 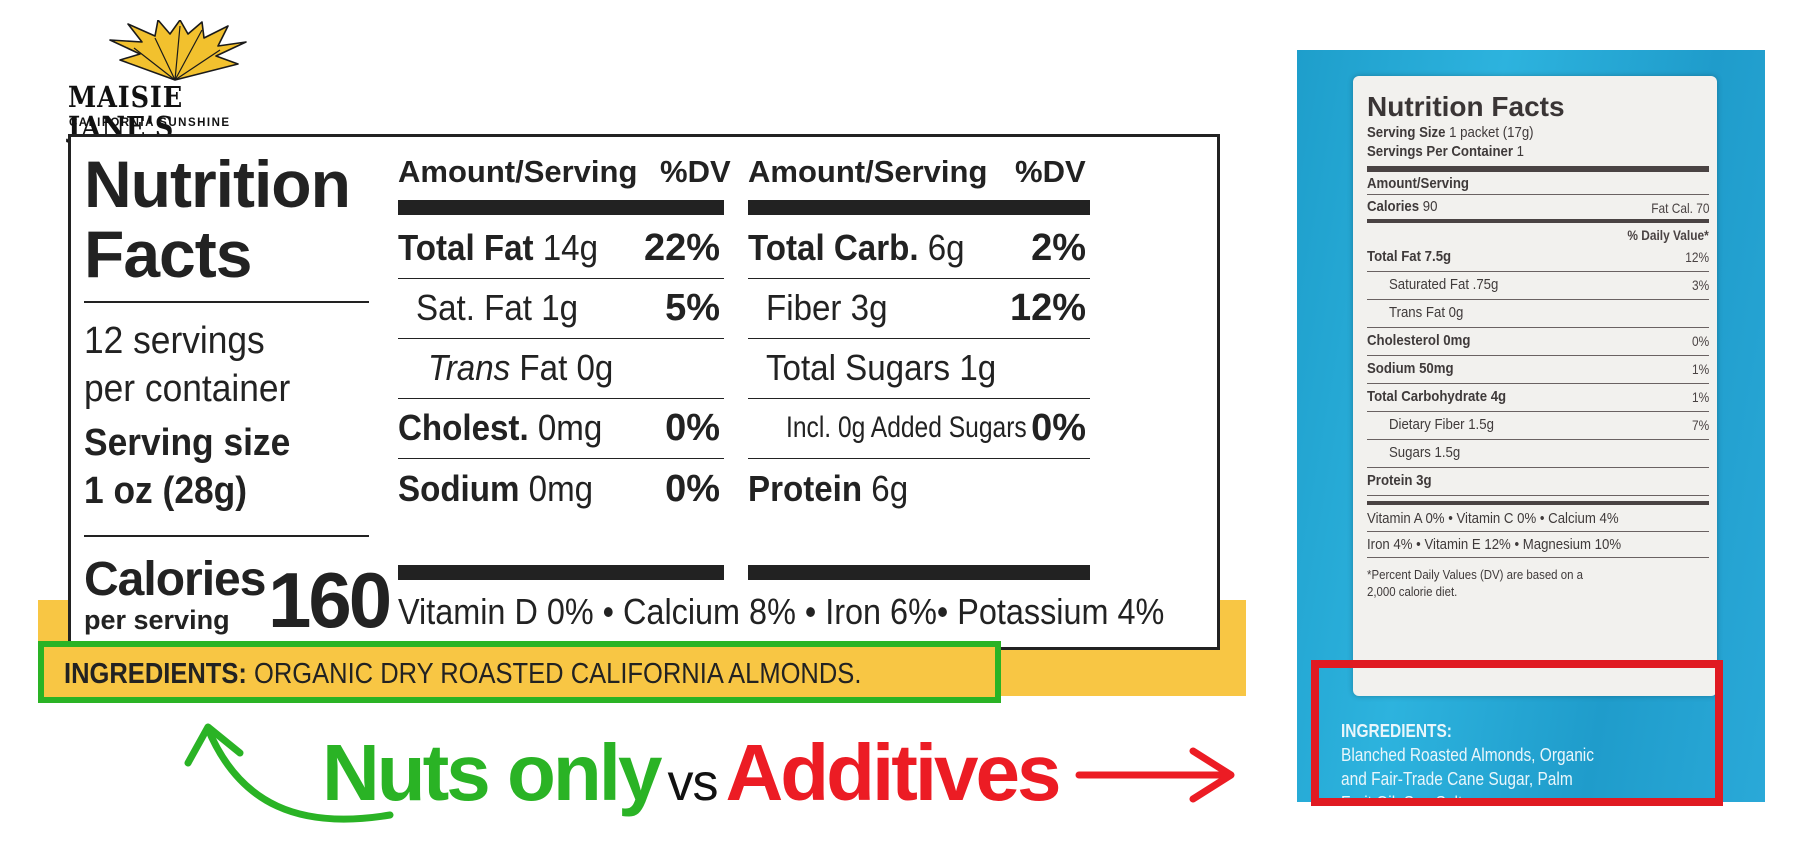 I want to click on column-a-dv-header: %DV, so click(x=695, y=171).